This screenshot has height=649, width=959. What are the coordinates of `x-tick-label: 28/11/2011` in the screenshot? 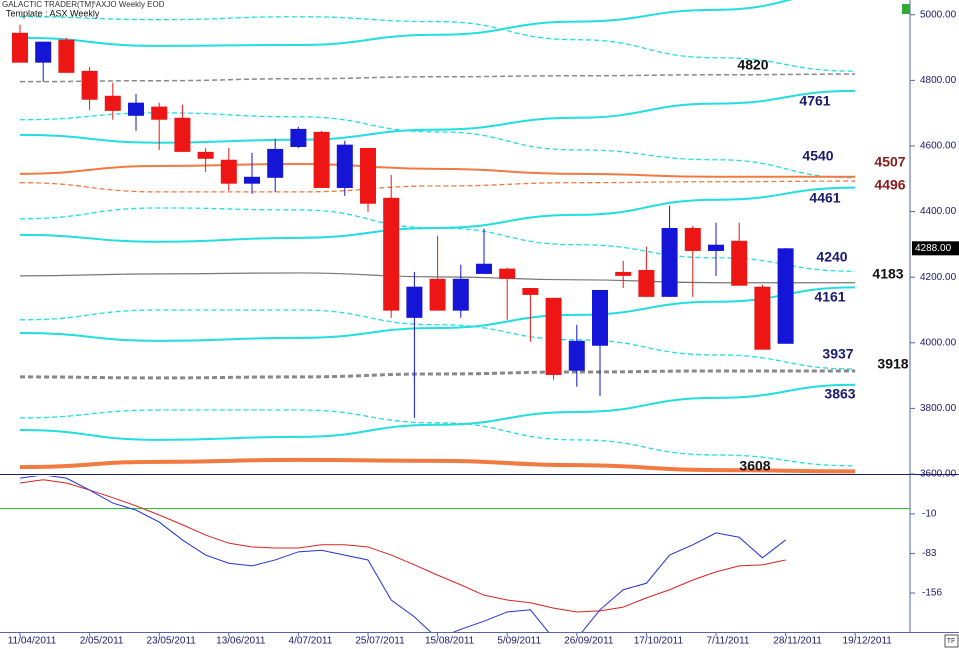 It's located at (797, 641).